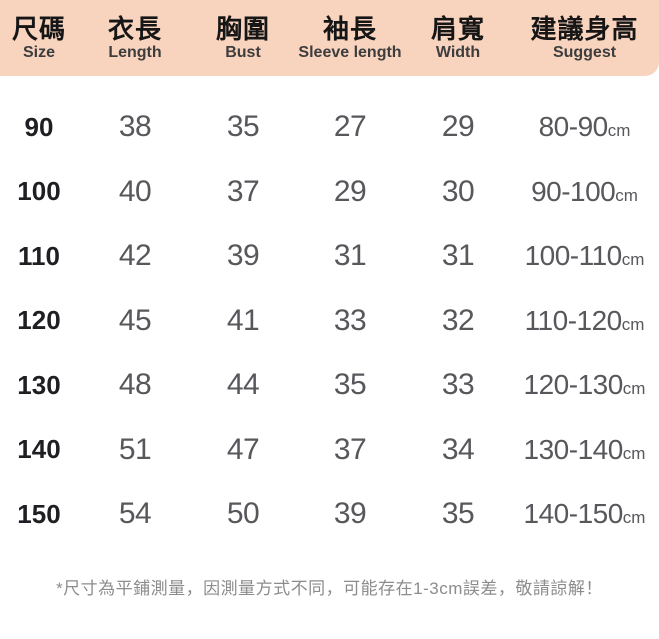 This screenshot has width=659, height=639. I want to click on header-cell-suggest-height: 建議身高 Suggest, so click(584, 38).